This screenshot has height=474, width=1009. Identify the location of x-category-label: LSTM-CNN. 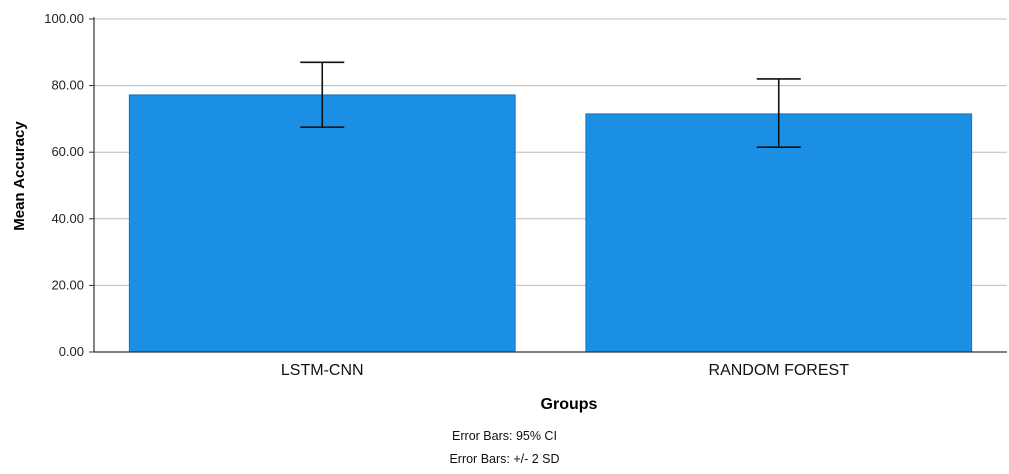
(322, 370).